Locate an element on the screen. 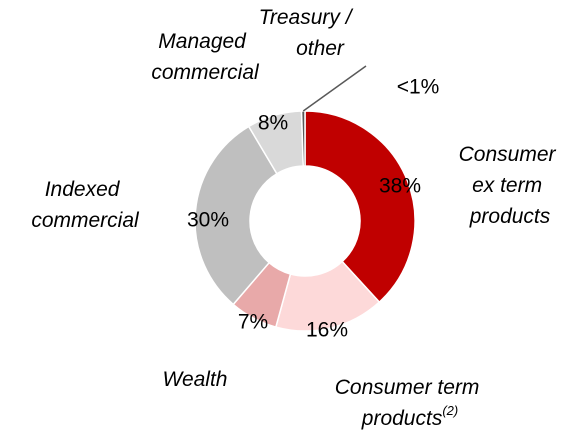 The height and width of the screenshot is (432, 574). category-label: Consumer term products(2) is located at coordinates (410, 403).